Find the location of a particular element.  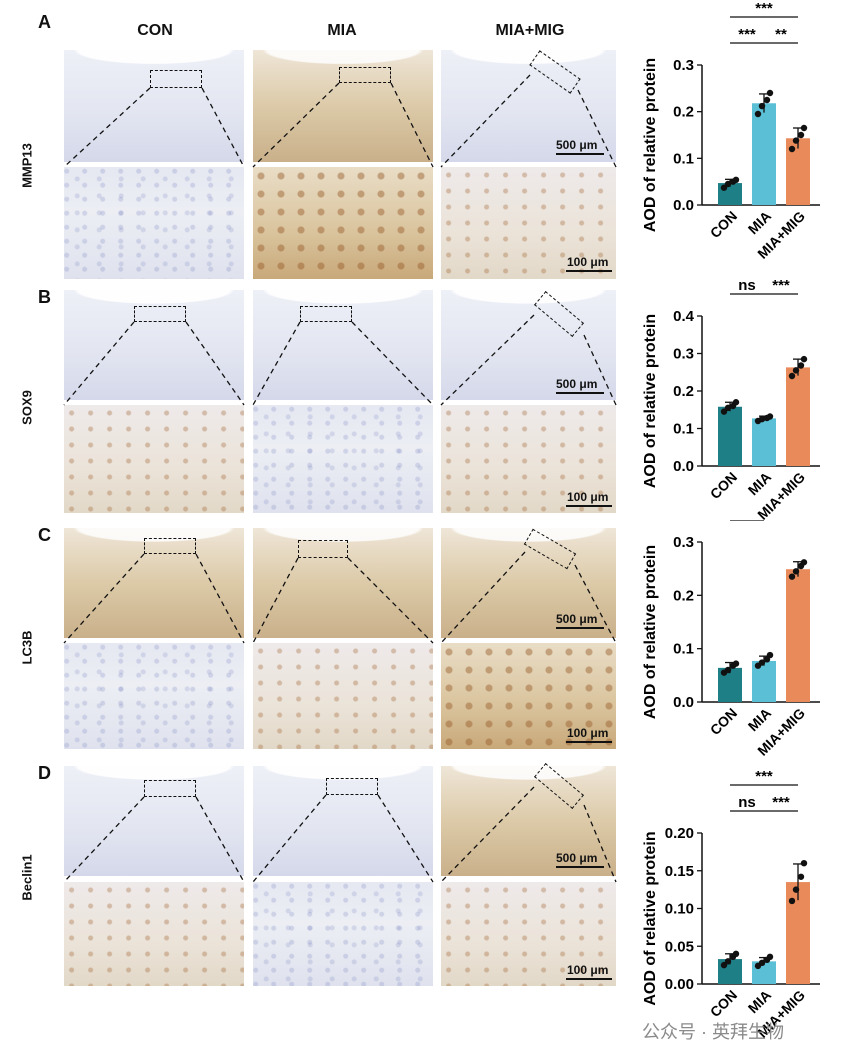

micrograph-c-mia-low is located at coordinates (343, 583).